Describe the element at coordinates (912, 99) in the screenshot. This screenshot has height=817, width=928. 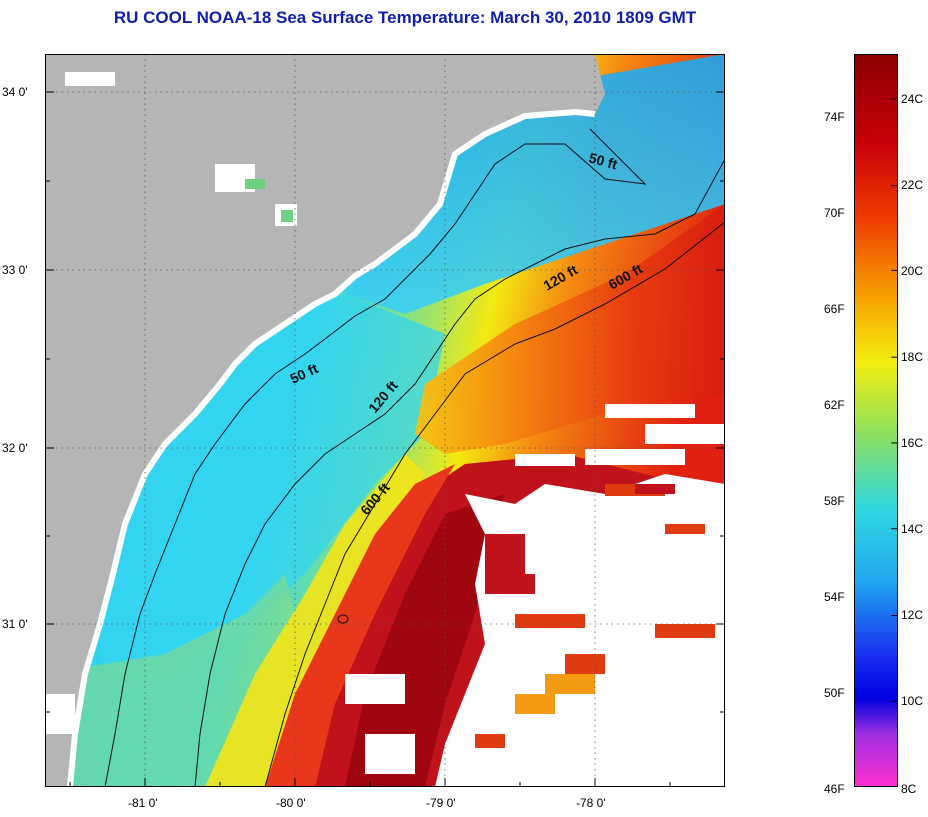
I see `celsius-label: 24C` at that location.